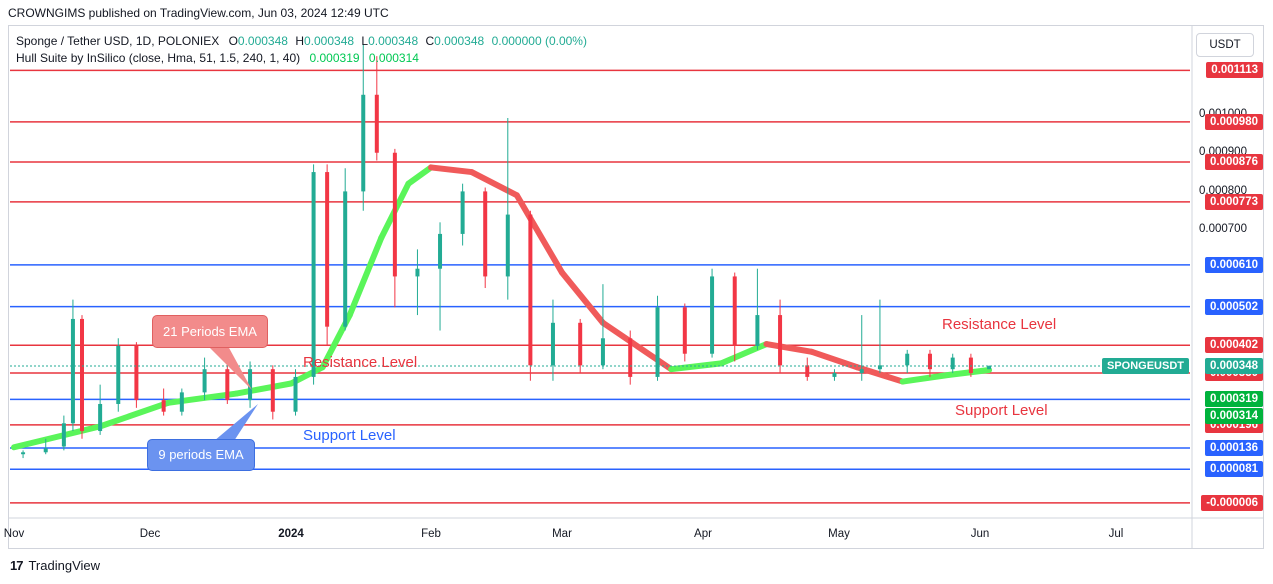 The image size is (1273, 584). I want to click on ema9-callout: 9 periods EMA, so click(201, 455).